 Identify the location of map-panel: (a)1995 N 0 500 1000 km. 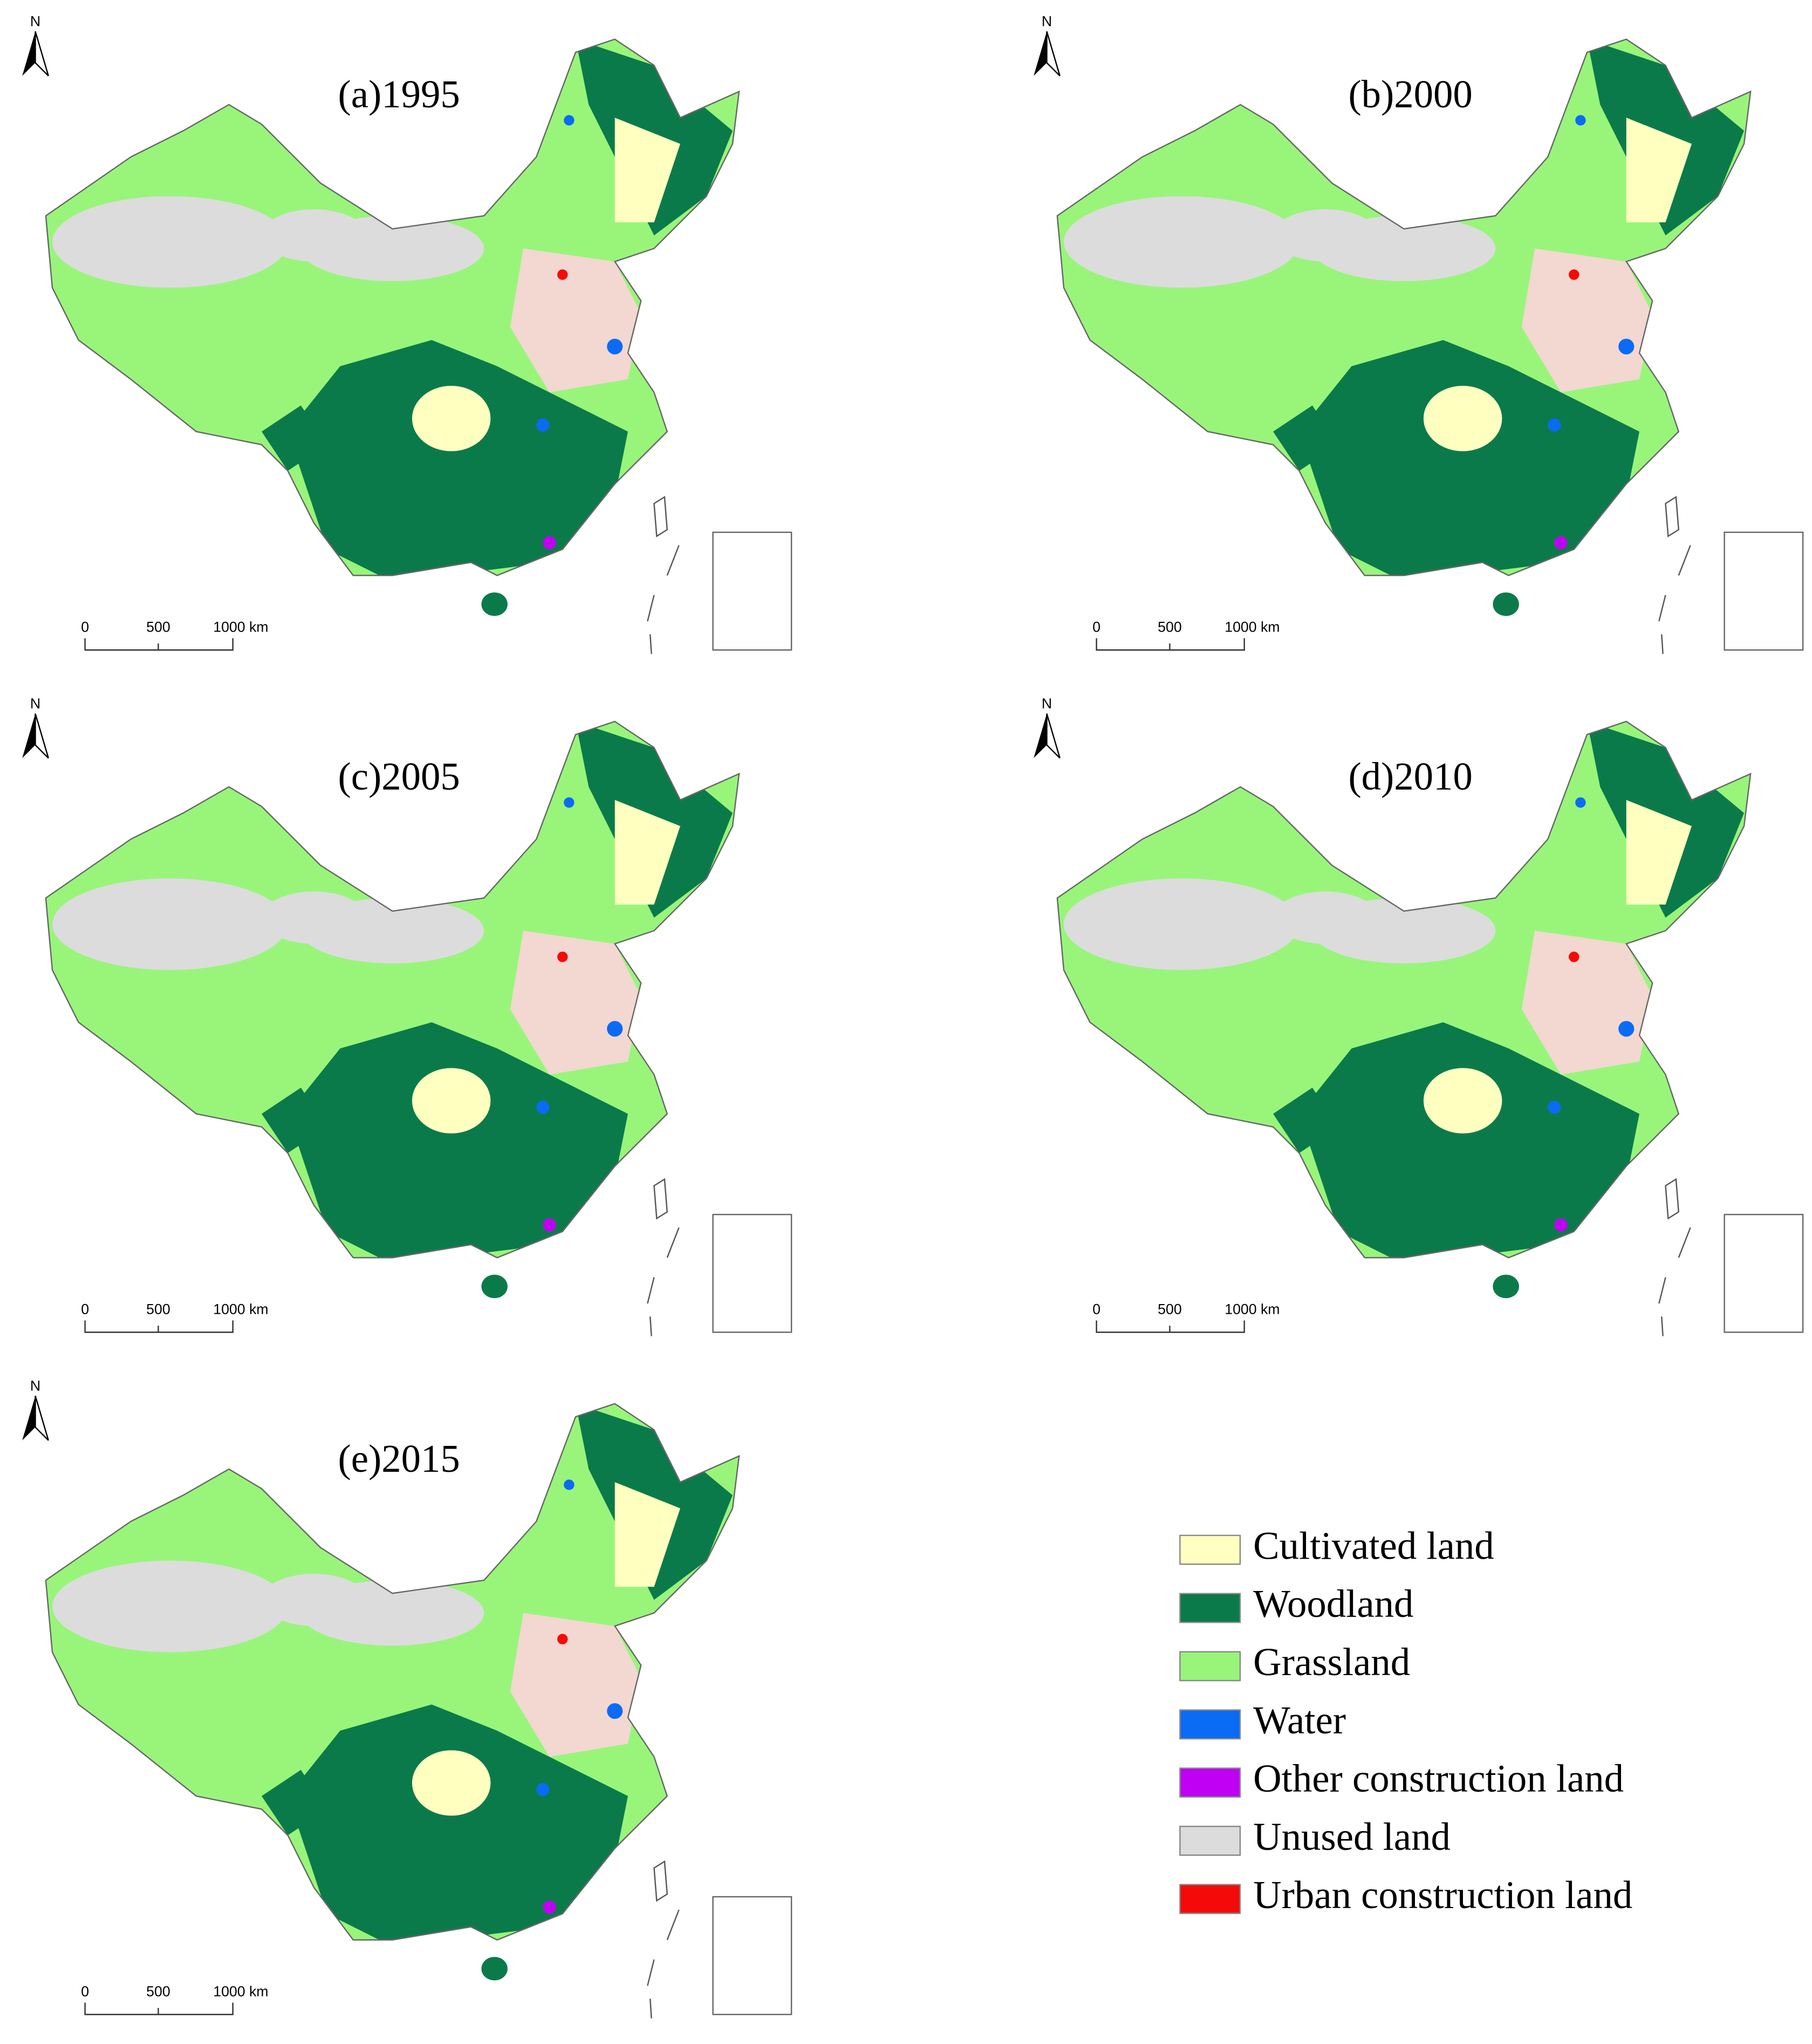
(396, 327).